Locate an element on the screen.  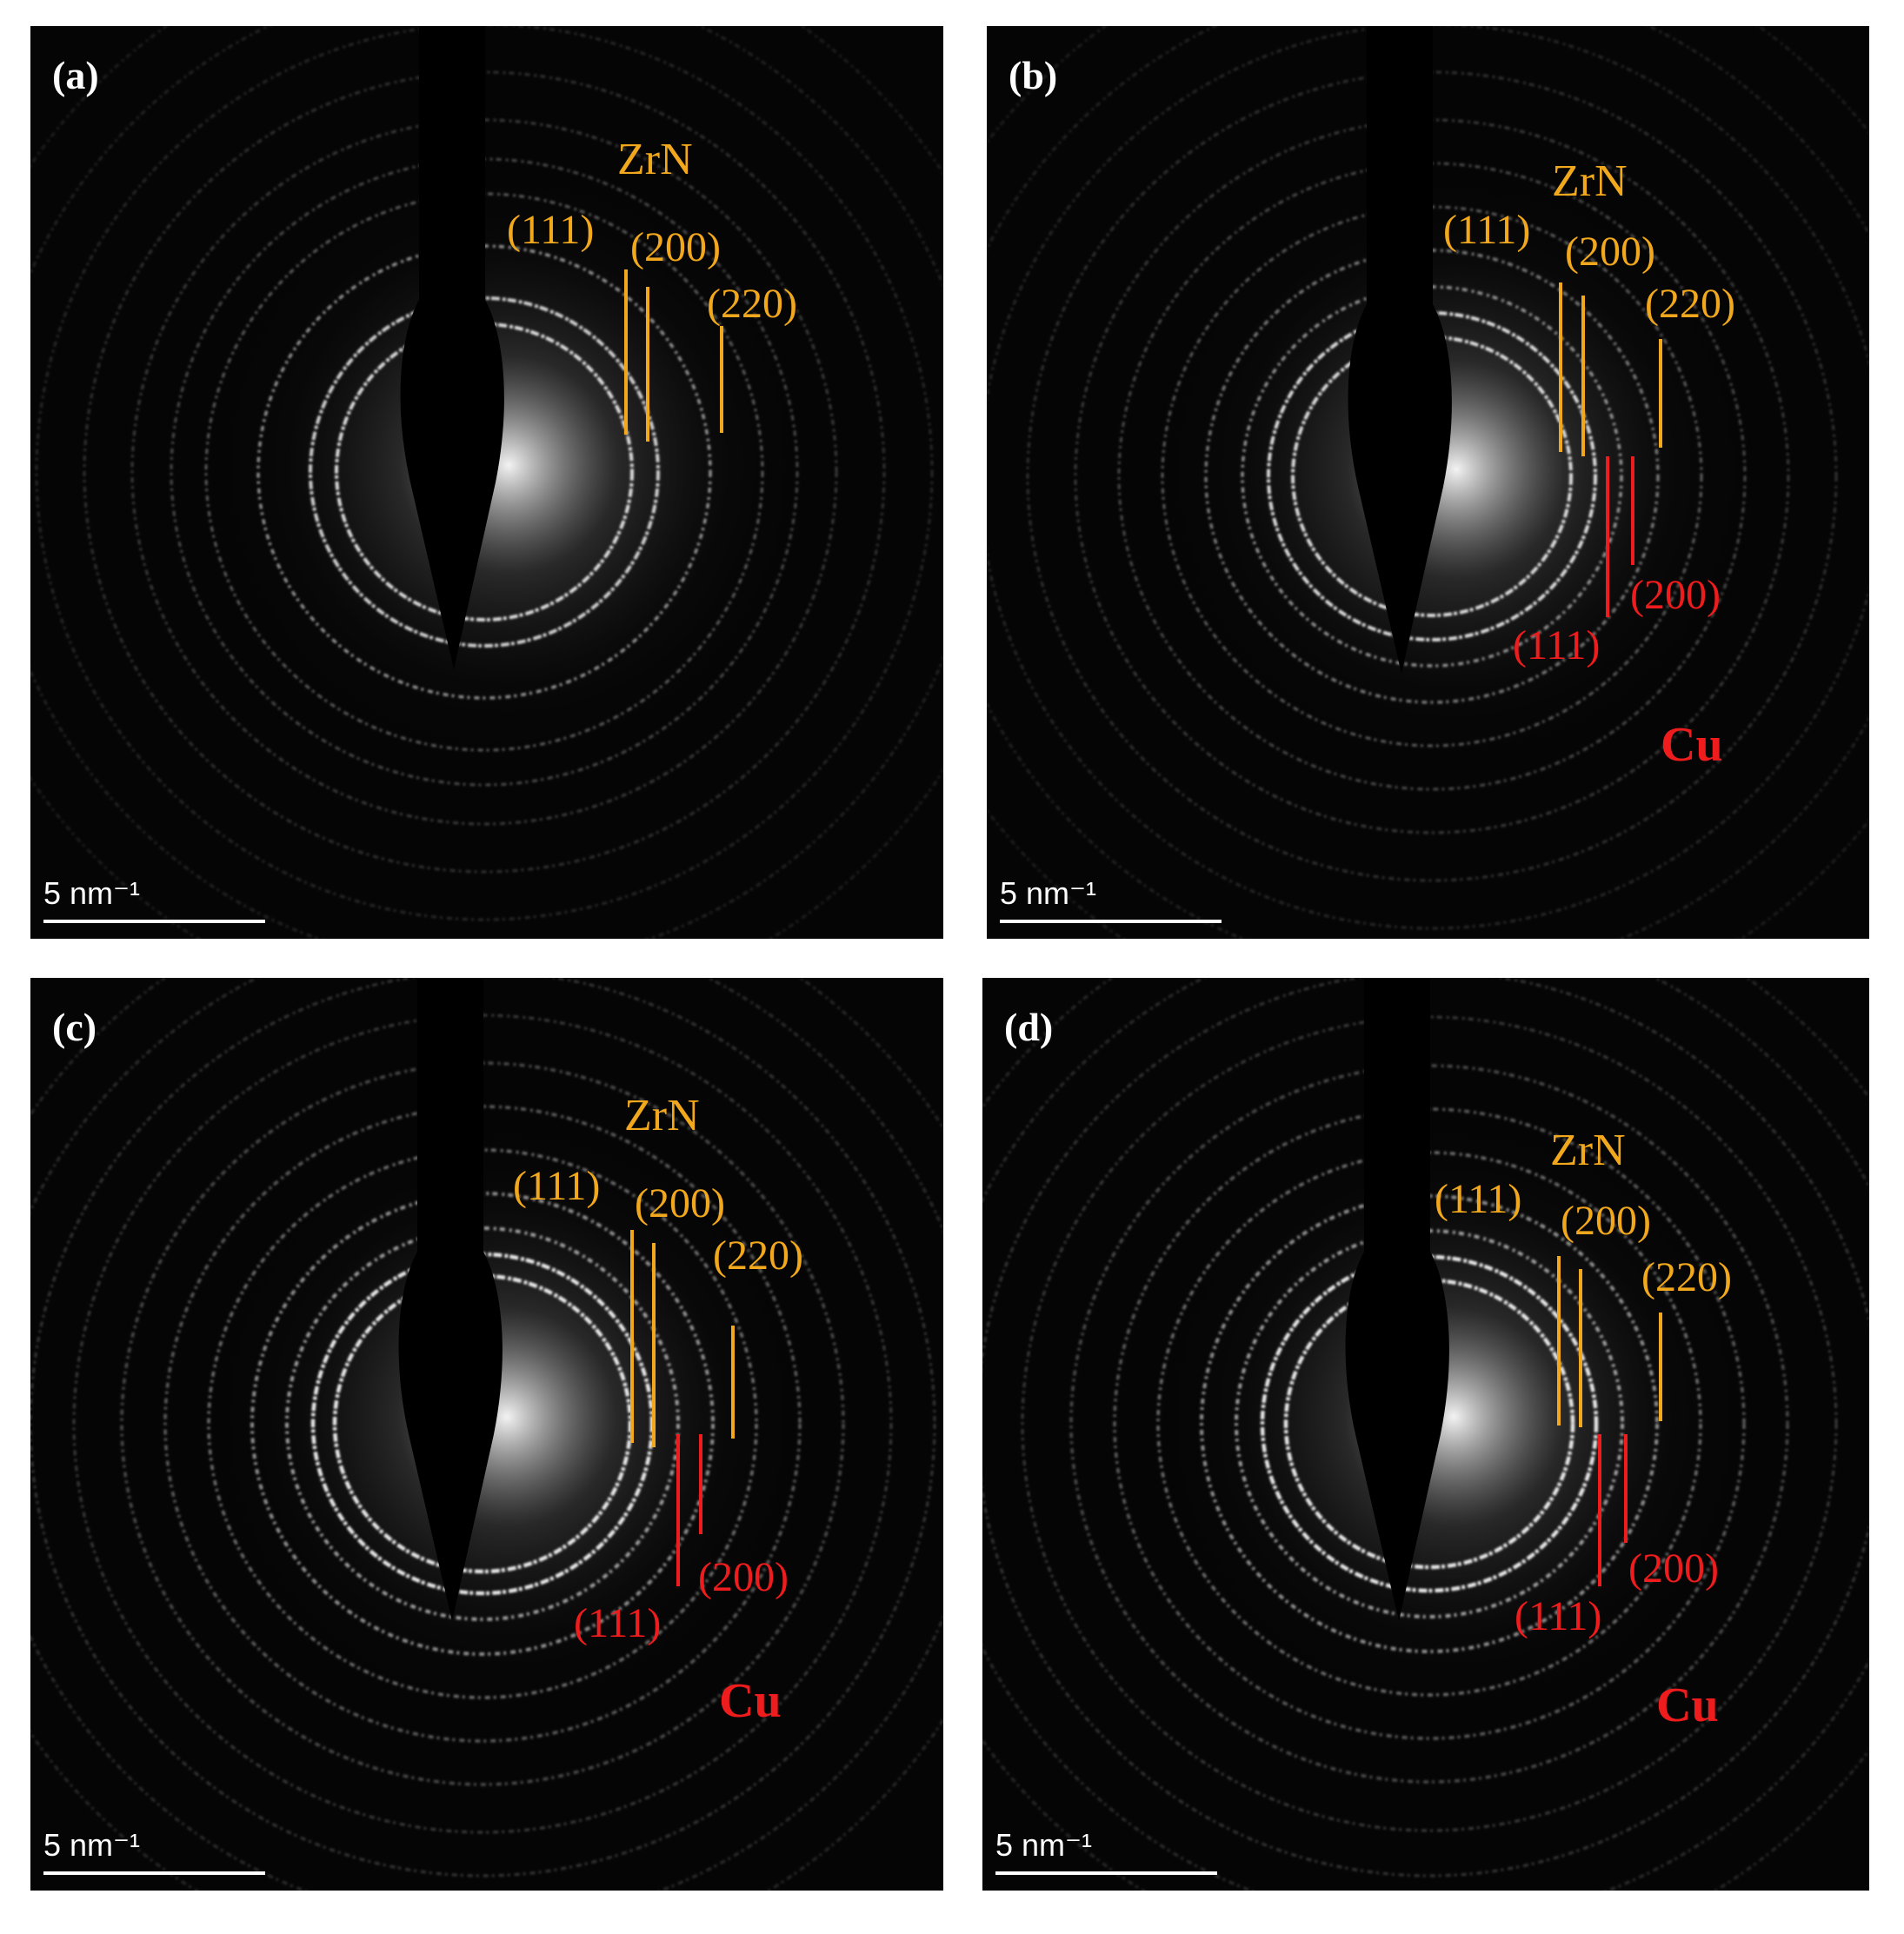
panel-label: (c) is located at coordinates (74, 1027).